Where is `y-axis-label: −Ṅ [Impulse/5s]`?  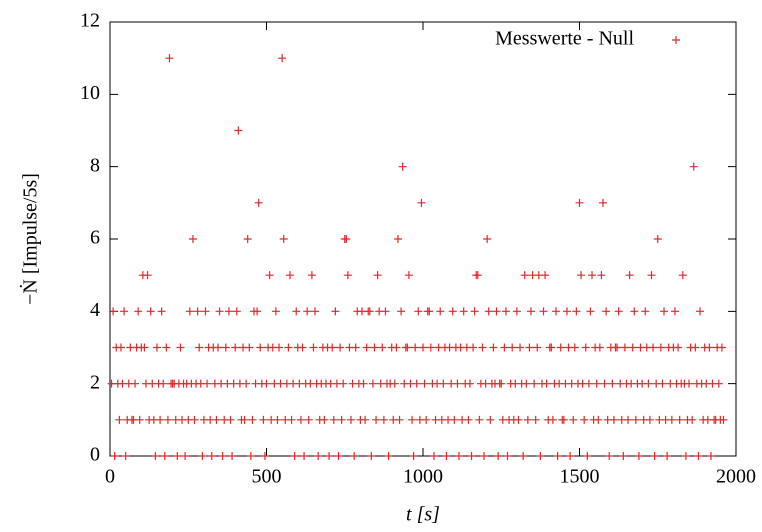
y-axis-label: −Ṅ [Impulse/5s] is located at coordinates (30, 239).